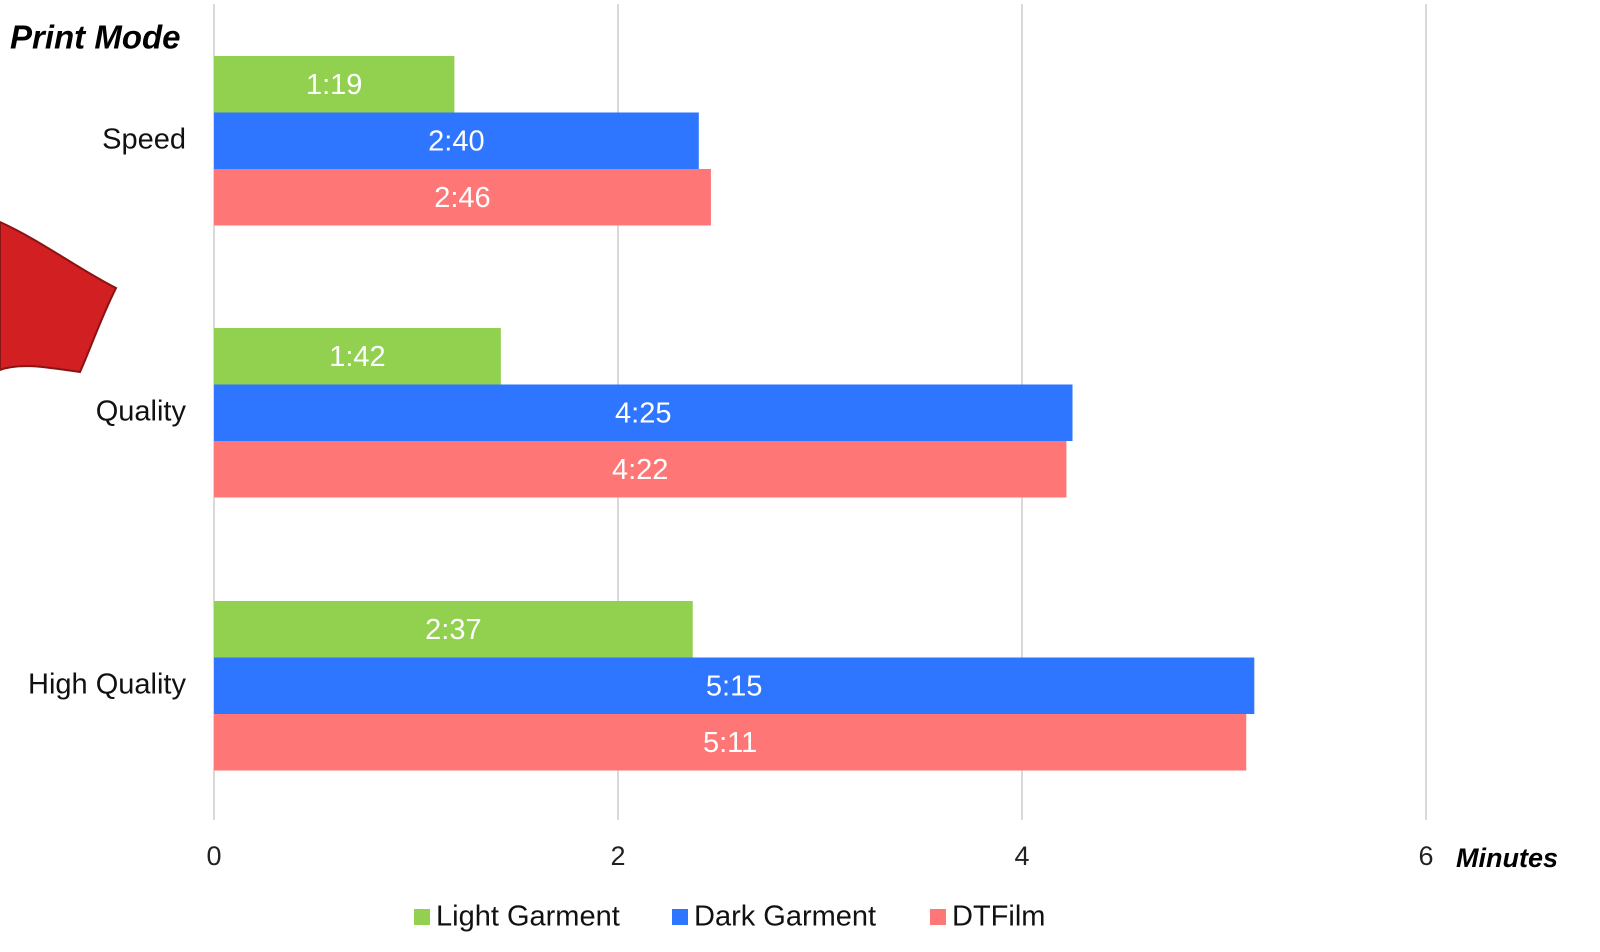 This screenshot has width=1600, height=952. I want to click on data-label: 5:15, so click(734, 686).